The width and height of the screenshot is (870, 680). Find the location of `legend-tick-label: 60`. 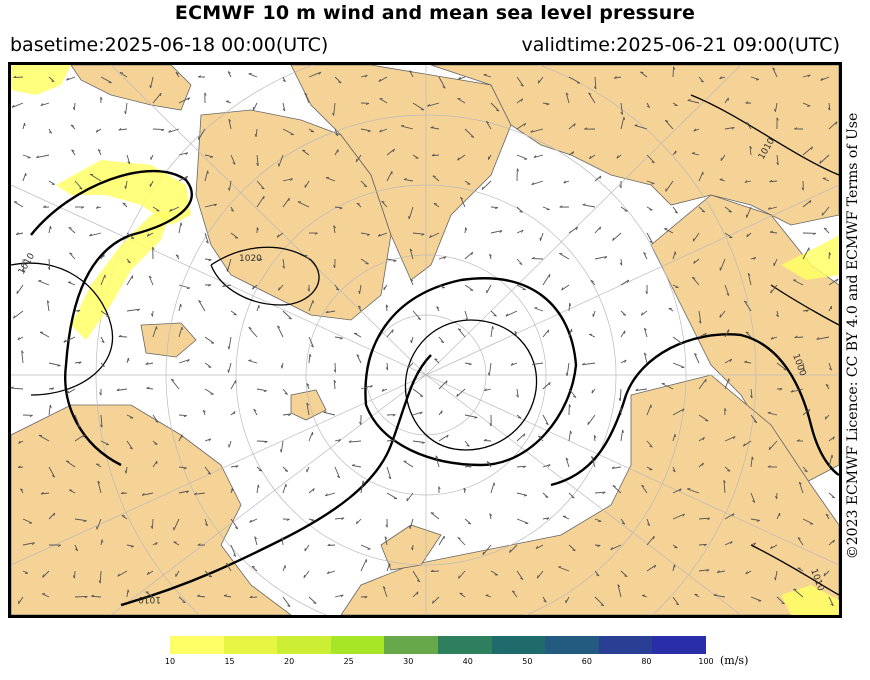

legend-tick-label: 60 is located at coordinates (586, 661).